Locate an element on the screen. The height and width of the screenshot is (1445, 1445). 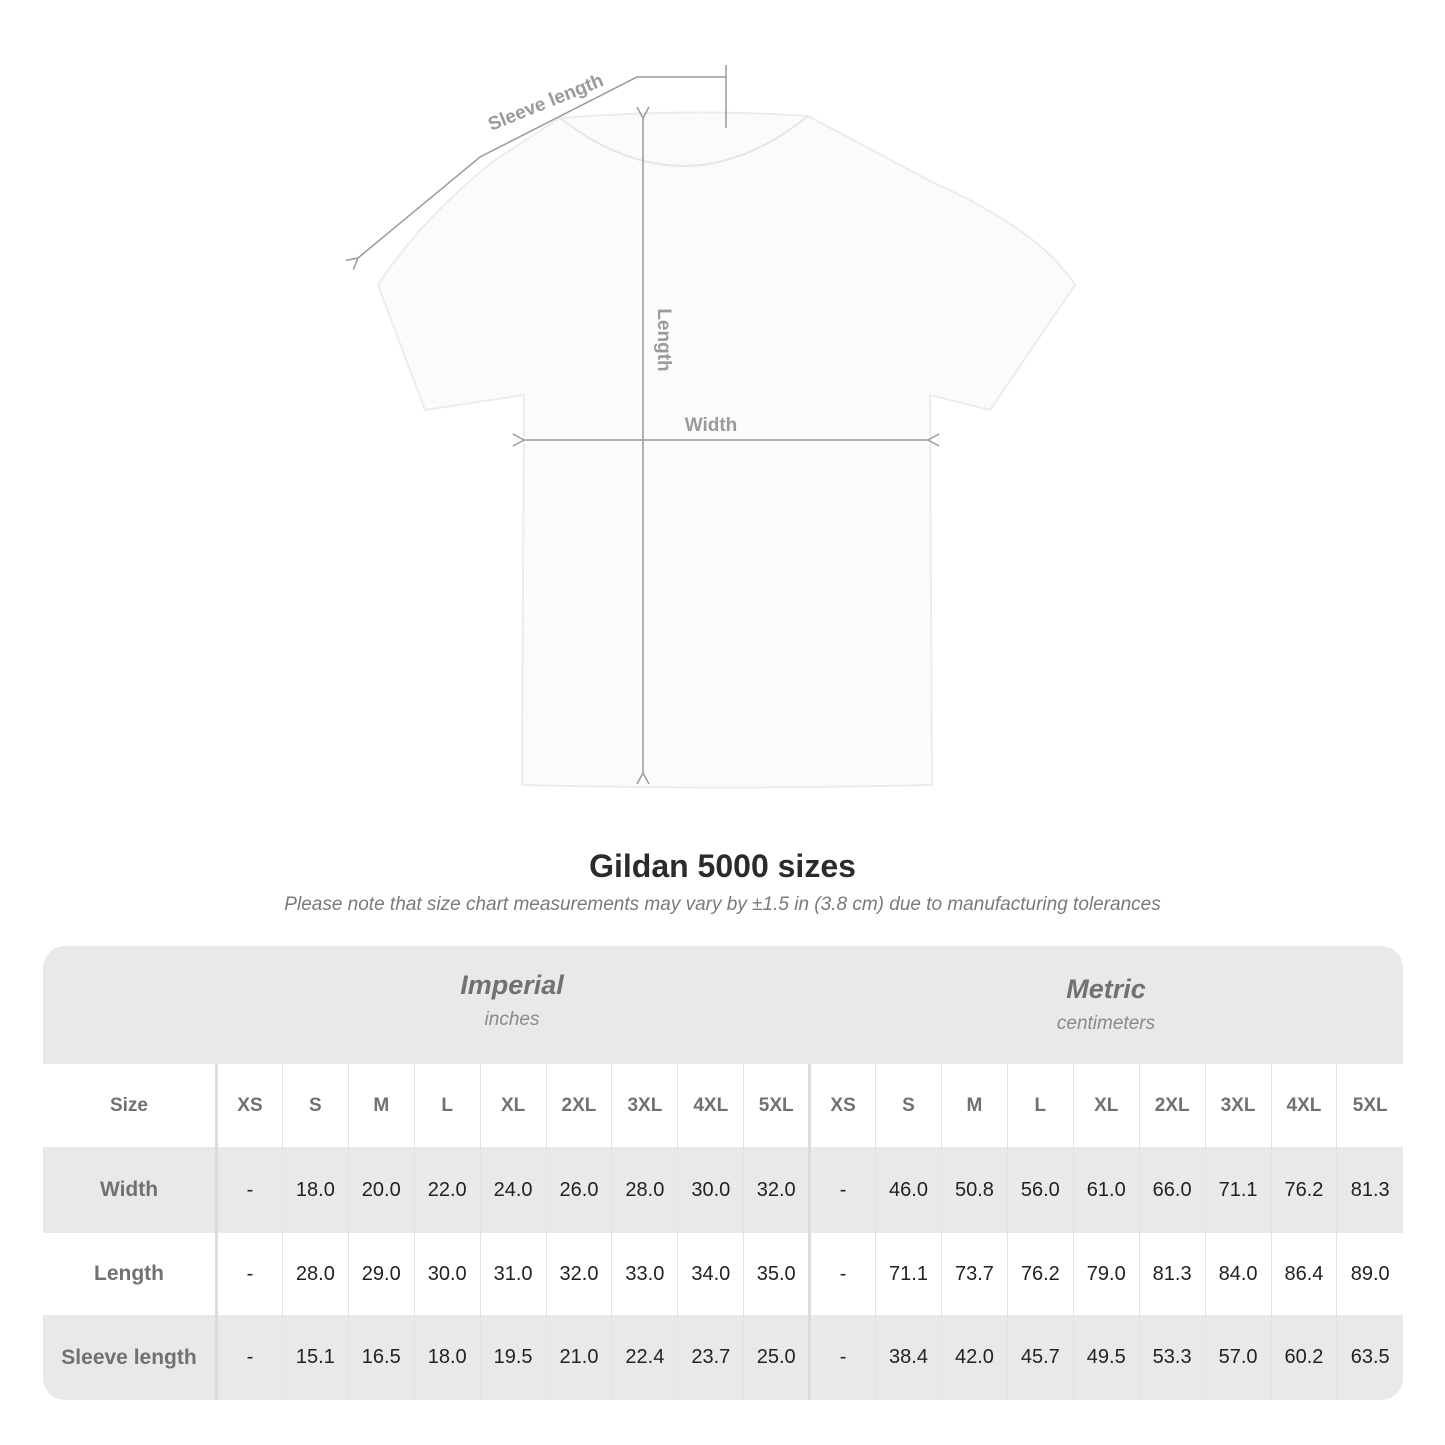
imperial-header: Imperial inches is located at coordinates (512, 1000).